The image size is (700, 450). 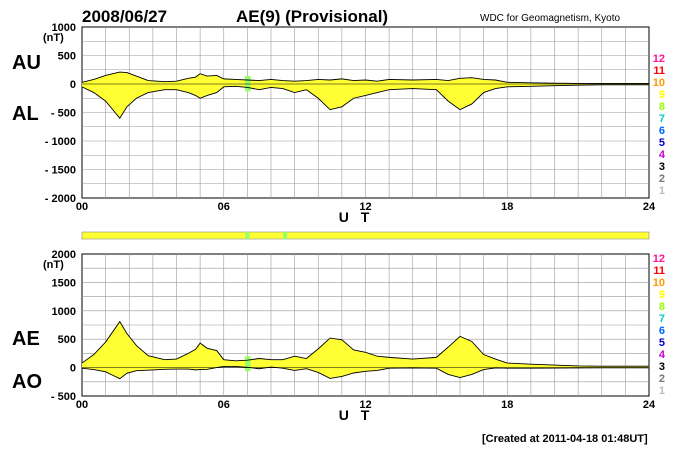 I want to click on created-stamp: [Created at 2011-04-18 01:48UT], so click(x=565, y=439).